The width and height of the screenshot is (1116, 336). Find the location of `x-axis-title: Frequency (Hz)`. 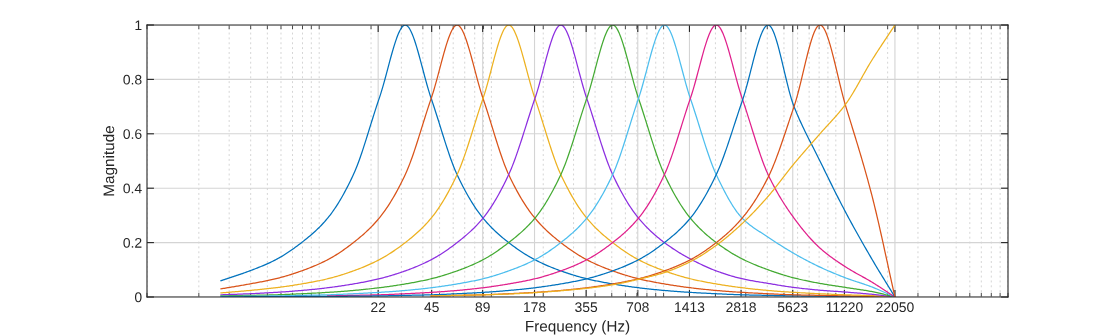

x-axis-title: Frequency (Hz) is located at coordinates (578, 327).